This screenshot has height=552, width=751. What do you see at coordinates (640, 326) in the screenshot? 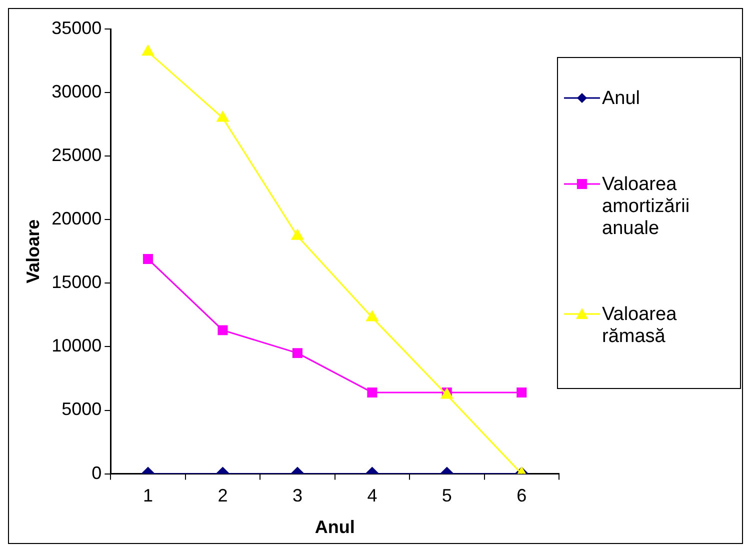
I see `legend-label: Valoarea rămasă` at bounding box center [640, 326].